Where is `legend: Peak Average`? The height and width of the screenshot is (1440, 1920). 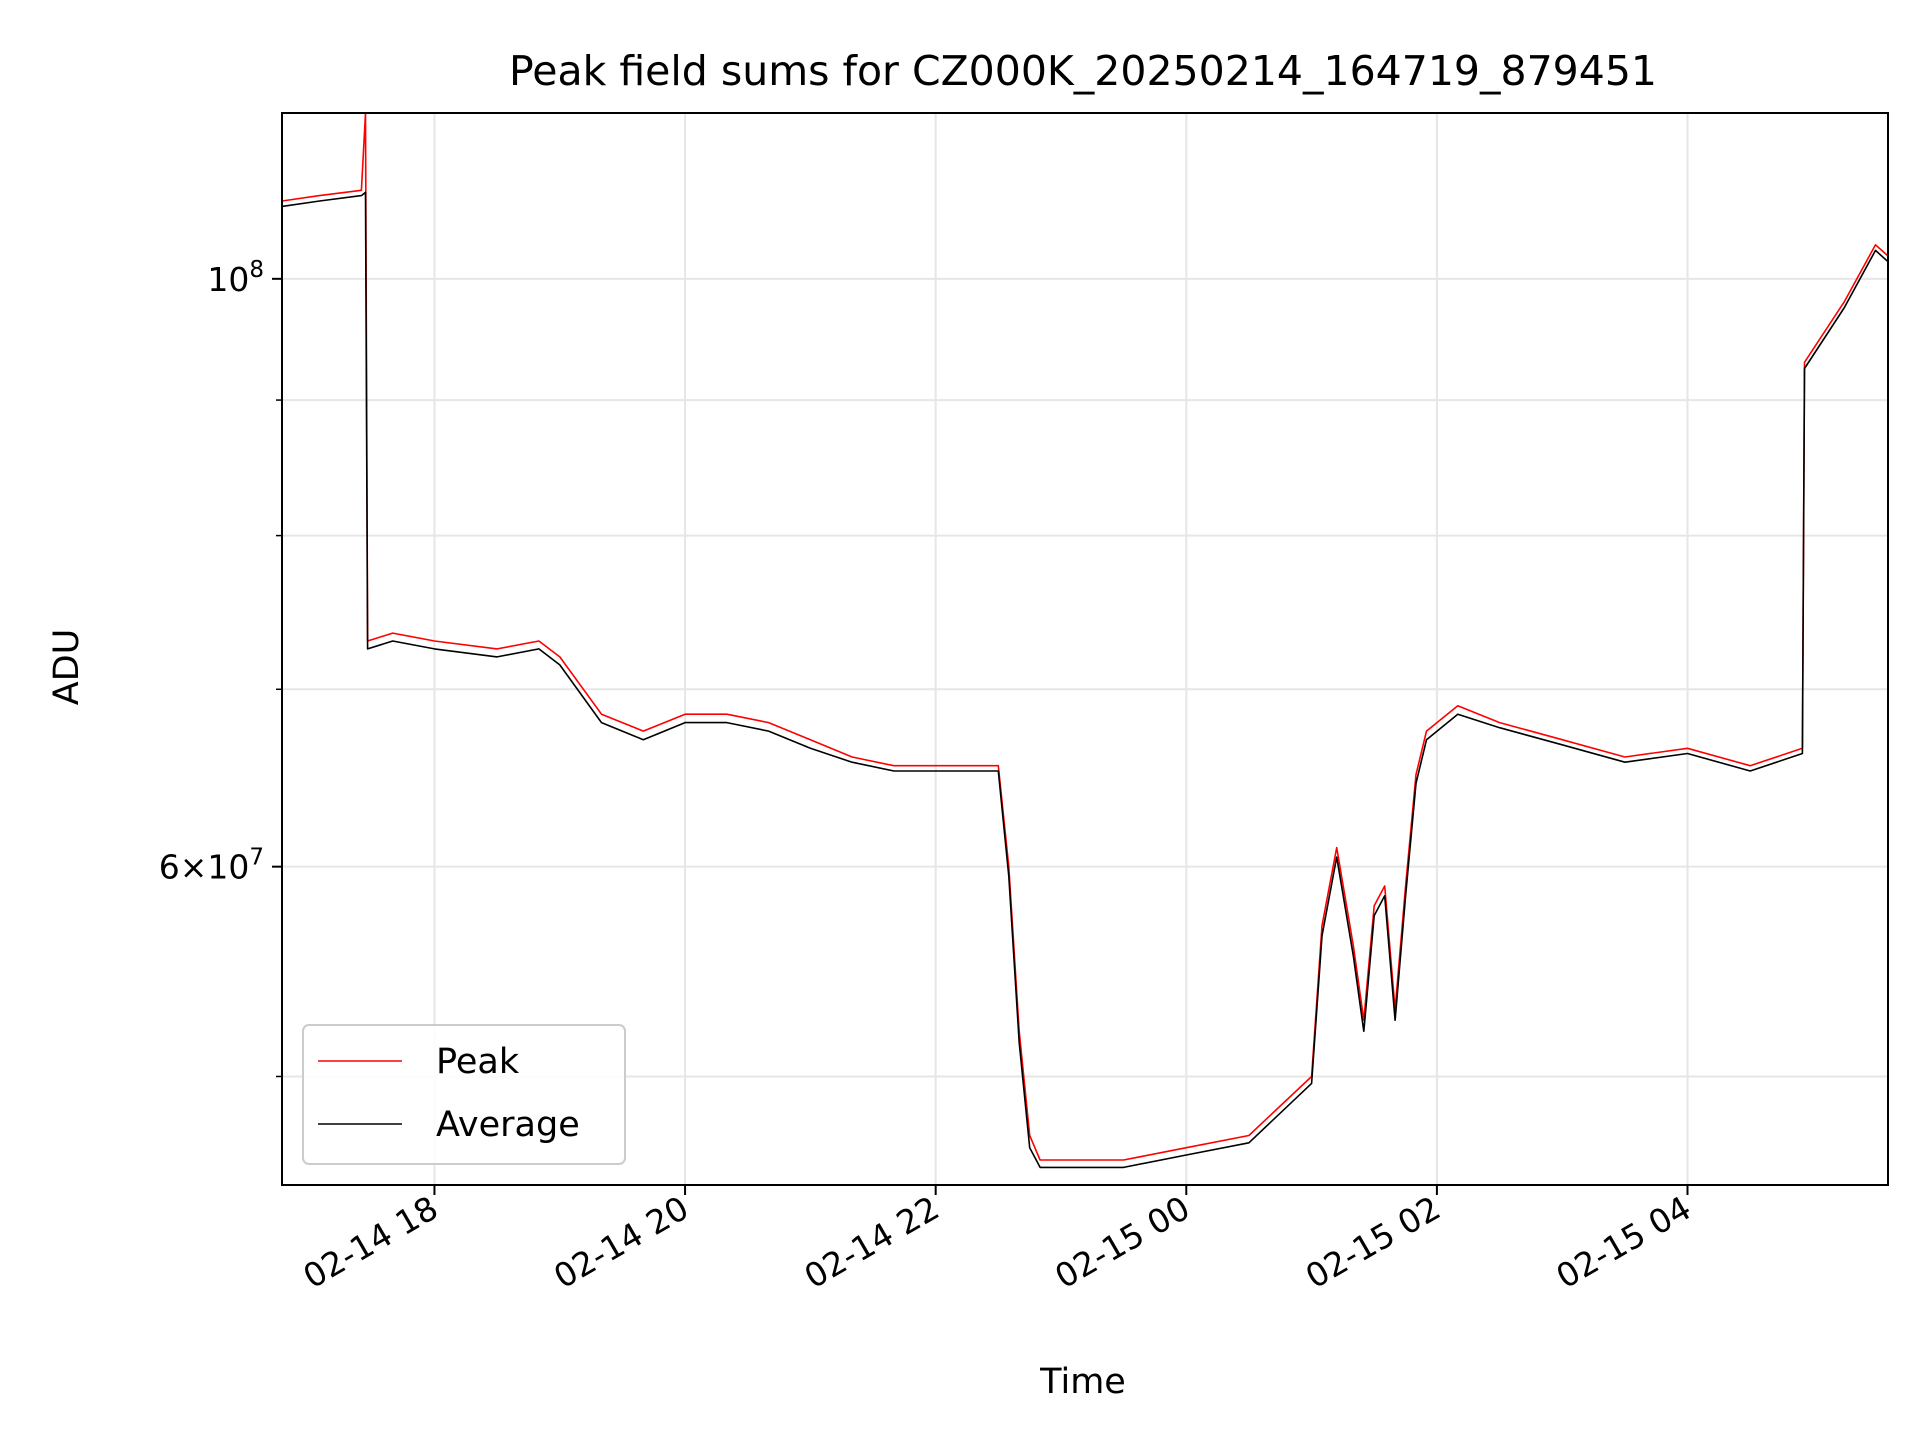
legend: Peak Average is located at coordinates (464, 1094).